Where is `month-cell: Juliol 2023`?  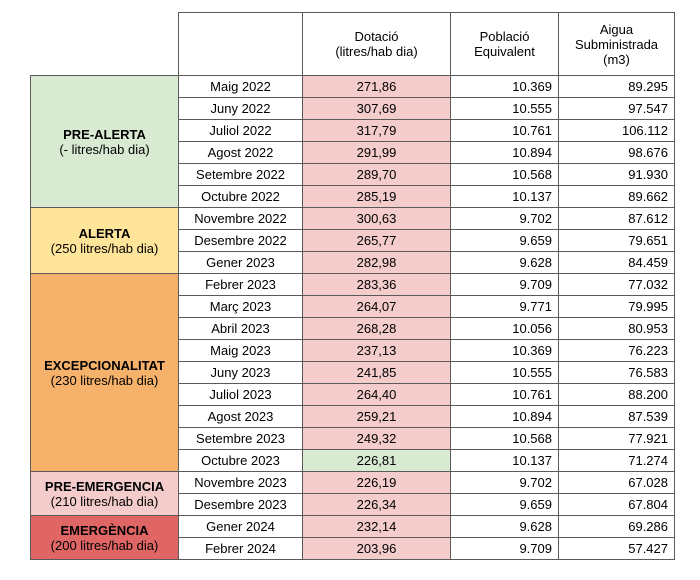 month-cell: Juliol 2023 is located at coordinates (240, 394).